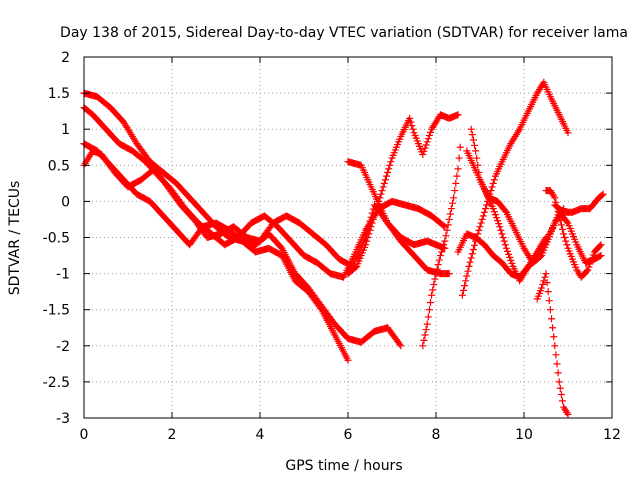 Image resolution: width=640 pixels, height=480 pixels. Describe the element at coordinates (65, 202) in the screenshot. I see `y-tick-label: 0` at that location.